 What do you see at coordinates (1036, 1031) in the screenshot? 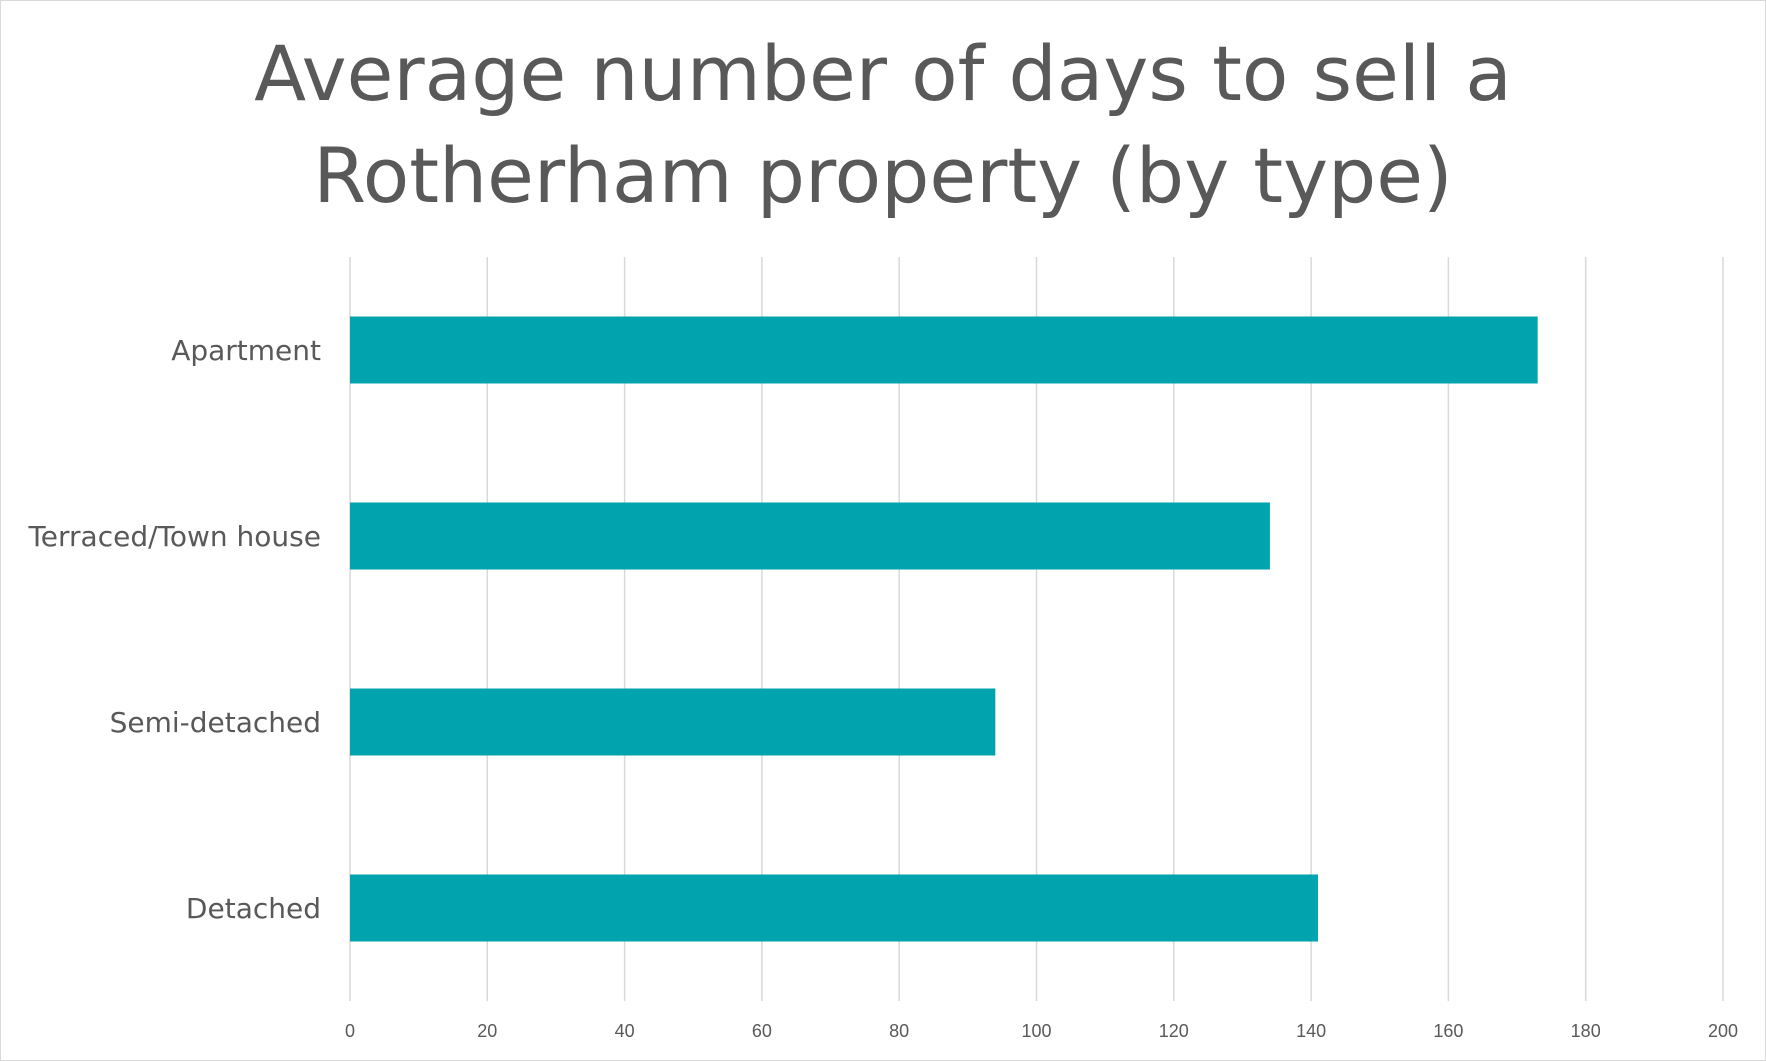
I see `x-tick-label: 100` at bounding box center [1036, 1031].